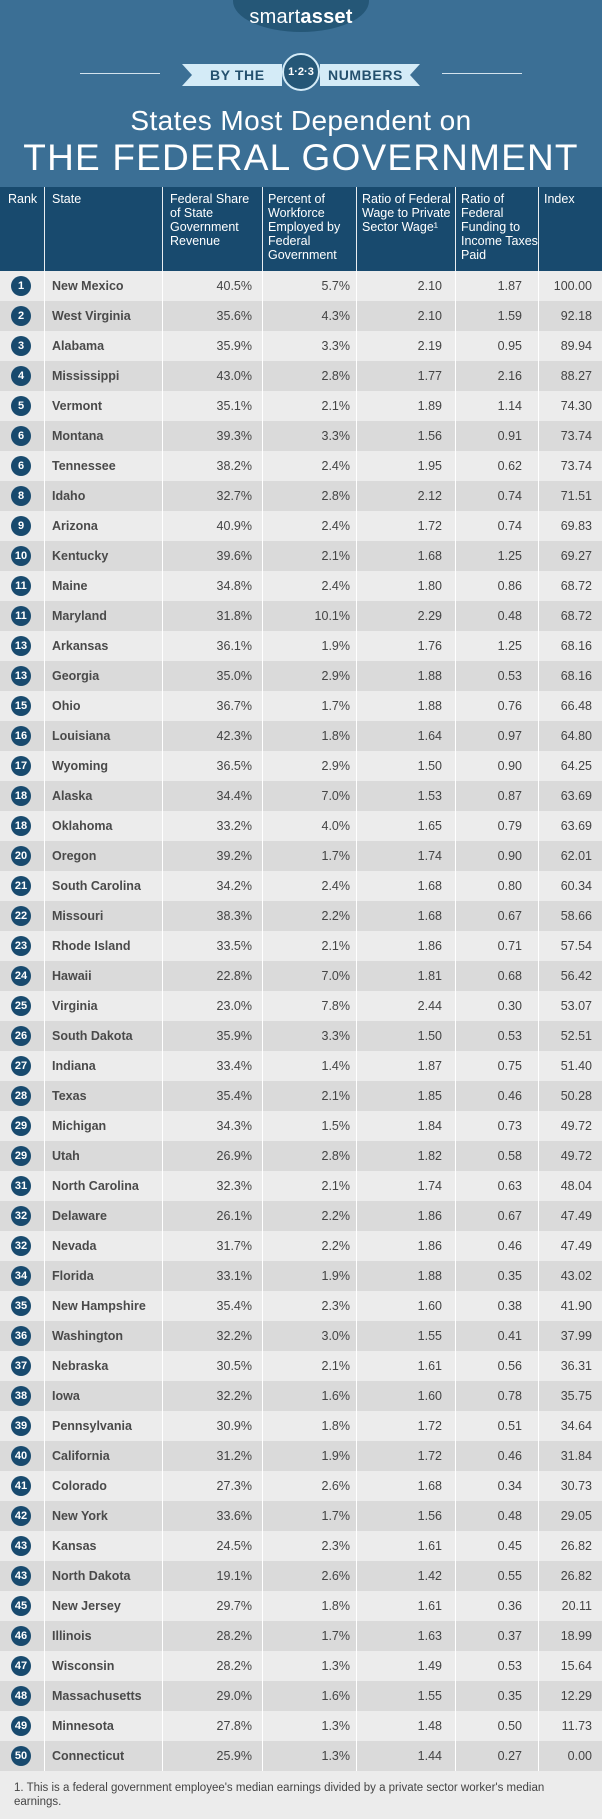  I want to click on state-name: Hawaii, so click(72, 976).